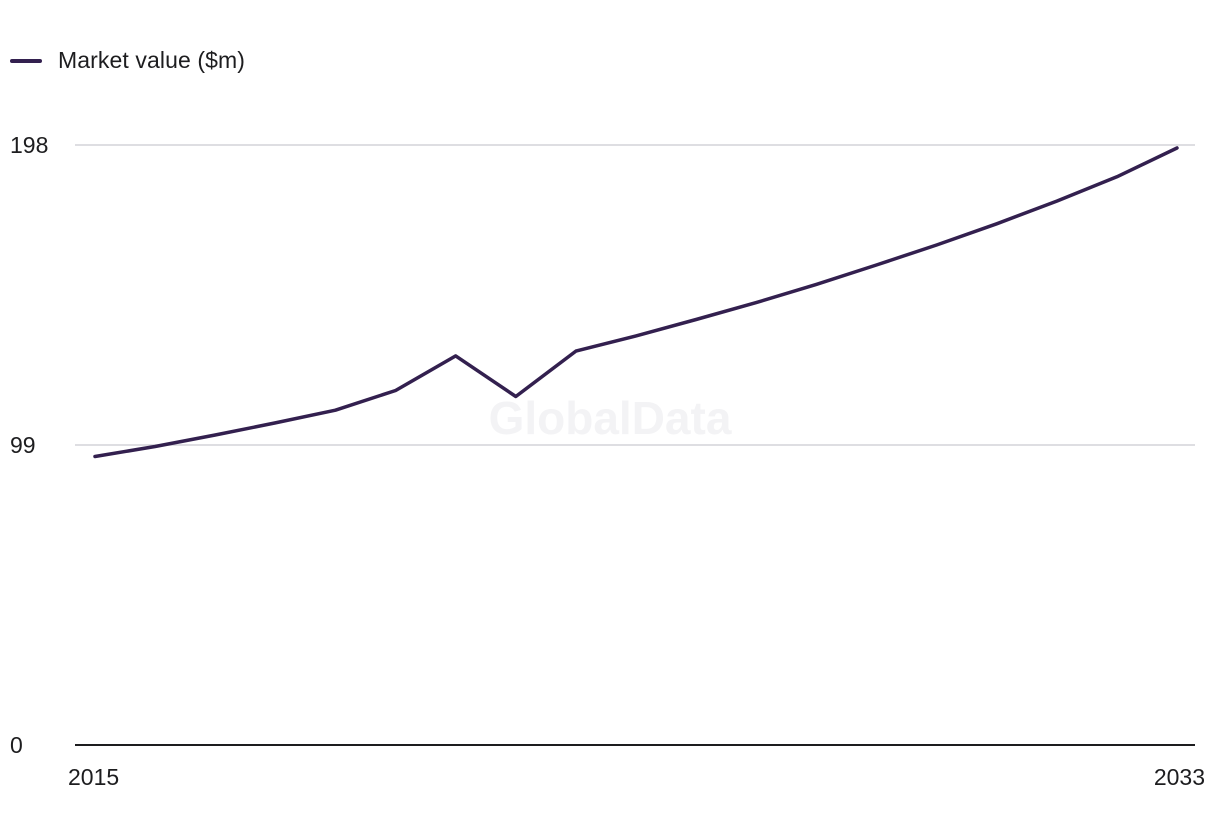  I want to click on x-tick-label: 2033, so click(1179, 777).